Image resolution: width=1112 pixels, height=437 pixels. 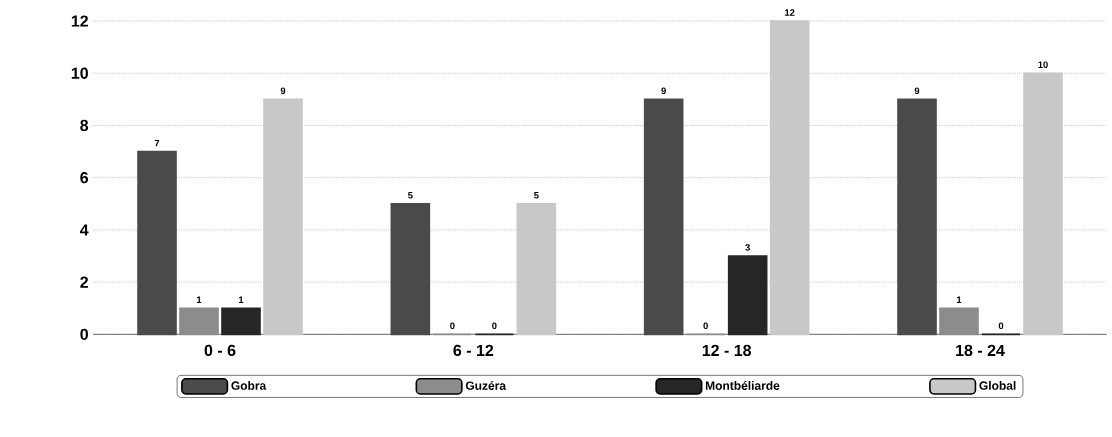 I want to click on data-label: 3, so click(x=747, y=247).